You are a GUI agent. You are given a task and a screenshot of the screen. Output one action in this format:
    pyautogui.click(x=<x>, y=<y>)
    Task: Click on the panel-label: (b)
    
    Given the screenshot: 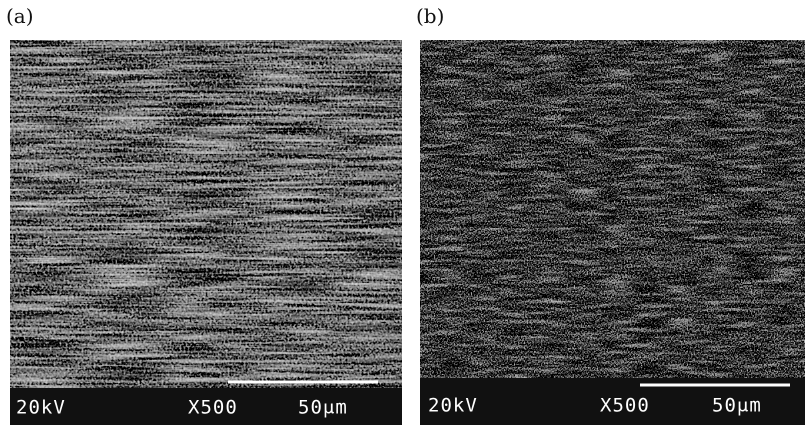 What is the action you would take?
    pyautogui.click(x=430, y=16)
    